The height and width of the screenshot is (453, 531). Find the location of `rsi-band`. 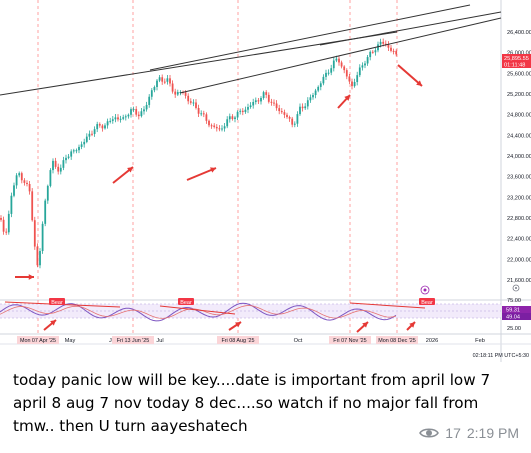

rsi-band is located at coordinates (250, 311).